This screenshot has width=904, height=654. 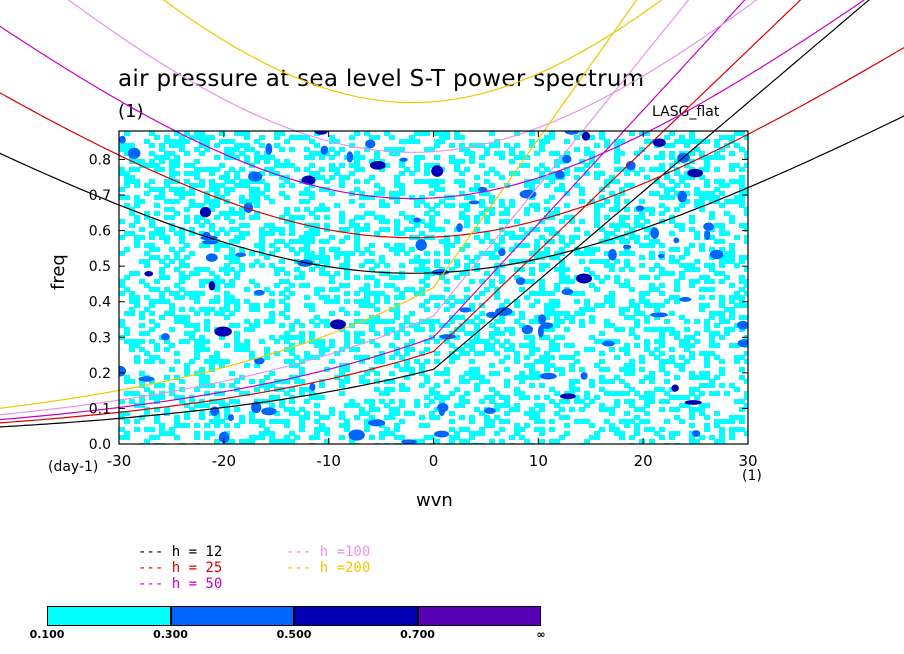 I want to click on legend-item: --- h =100, so click(x=328, y=552).